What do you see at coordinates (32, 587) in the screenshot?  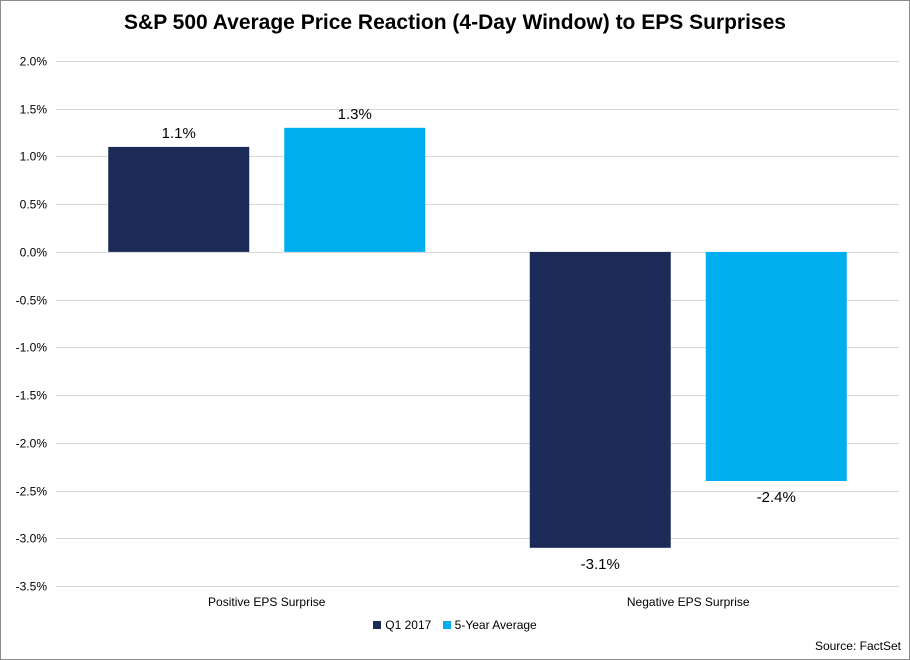 I see `y-tick-label: -3.5%` at bounding box center [32, 587].